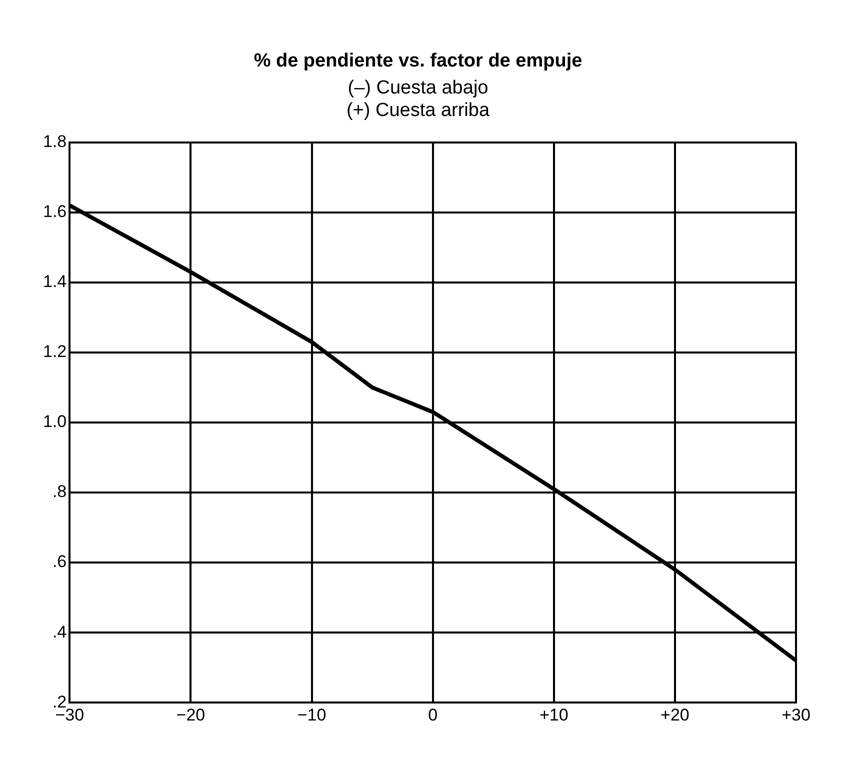 The height and width of the screenshot is (769, 841). I want to click on y-tick-label: .6, so click(59, 562).